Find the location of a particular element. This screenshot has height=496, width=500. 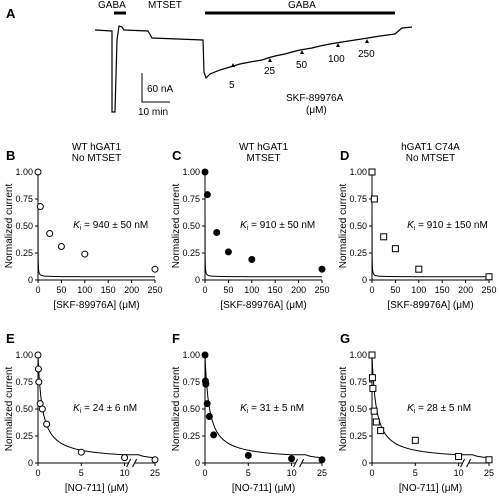

gaba-label-1: GABA is located at coordinates (112, 5).